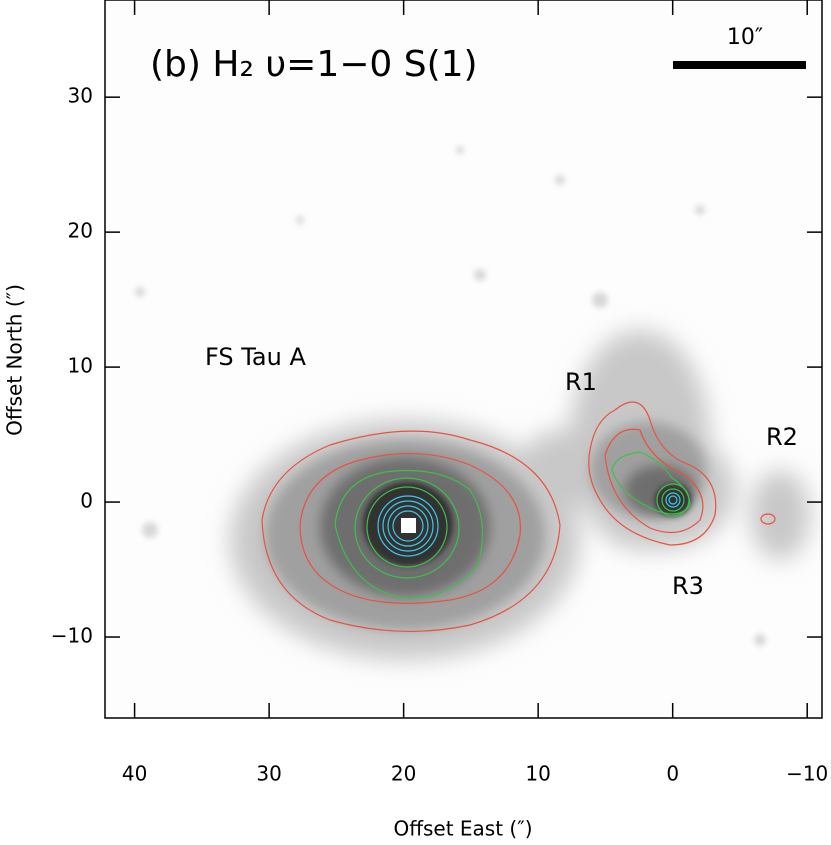 This screenshot has height=845, width=831. What do you see at coordinates (15, 360) in the screenshot?
I see `y-axis-label: Offset North (″)` at bounding box center [15, 360].